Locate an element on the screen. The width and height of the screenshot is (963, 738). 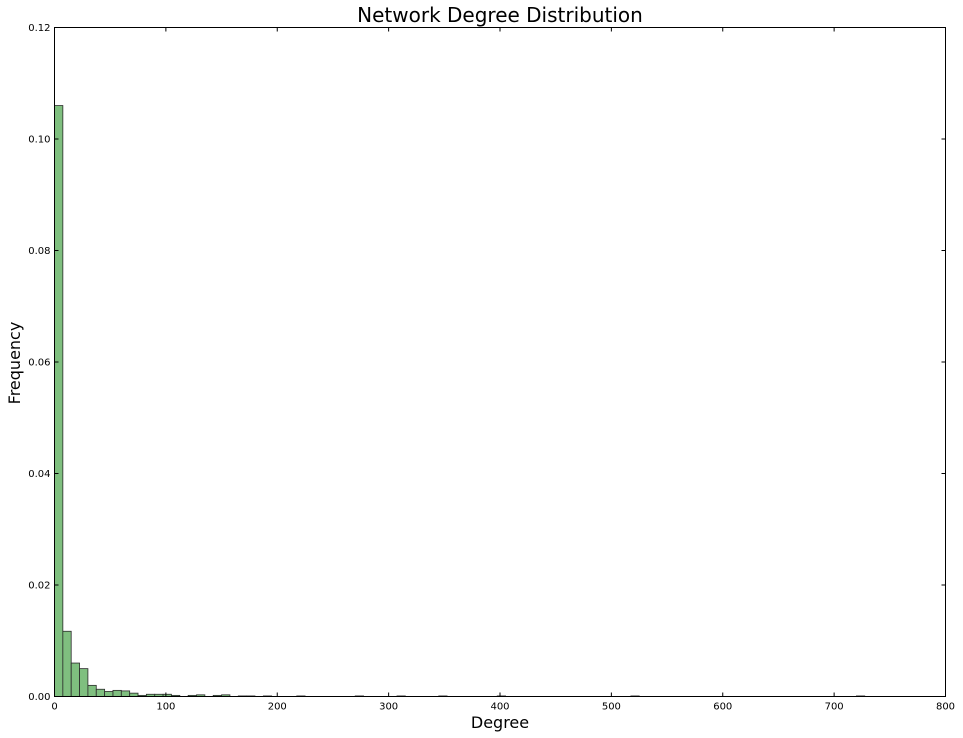
x-tick-label: 500 is located at coordinates (611, 707).